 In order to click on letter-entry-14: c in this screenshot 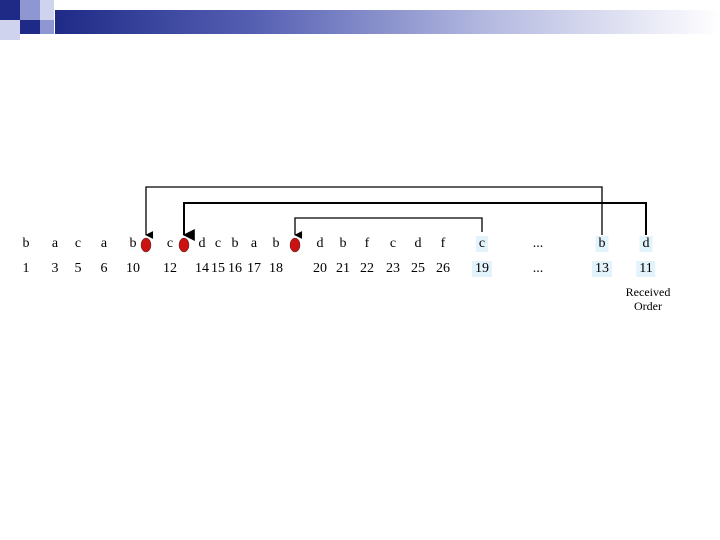, I will do `click(393, 243)`.